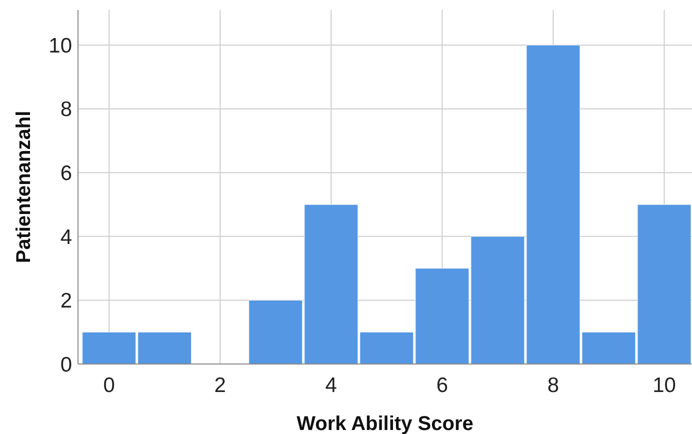 The image size is (692, 434). Describe the element at coordinates (66, 237) in the screenshot. I see `y-tick-label: 4` at that location.